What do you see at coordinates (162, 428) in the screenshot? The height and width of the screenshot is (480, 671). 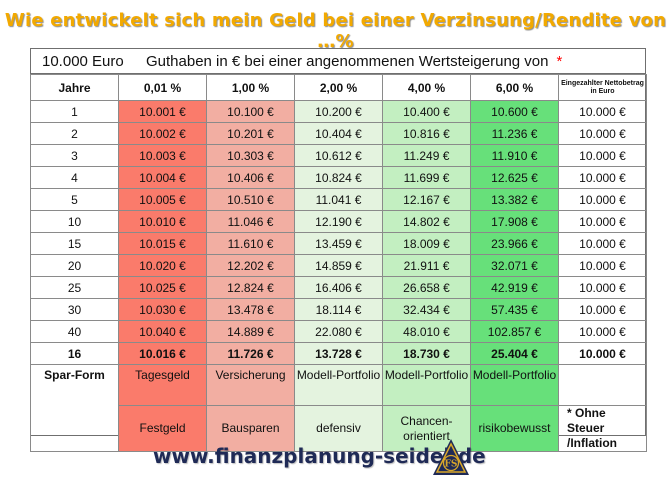 I see `spar-product-rate-0-01: Festgeld` at bounding box center [162, 428].